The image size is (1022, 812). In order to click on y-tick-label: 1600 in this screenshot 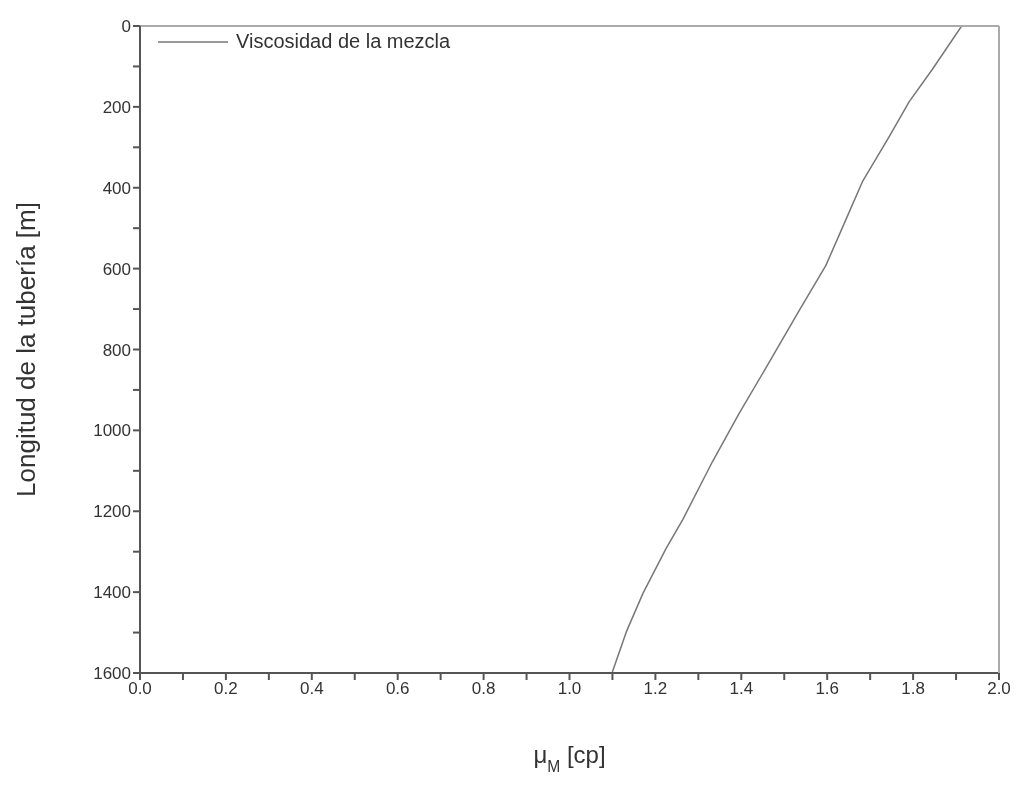, I will do `click(112, 674)`.